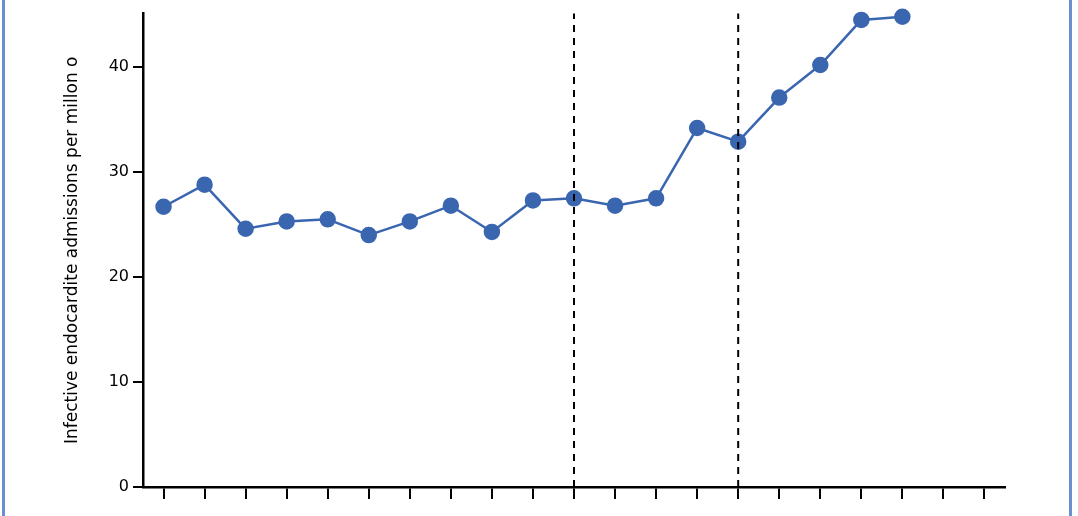 The height and width of the screenshot is (516, 1078). I want to click on y-tick-label: 0, so click(123, 486).